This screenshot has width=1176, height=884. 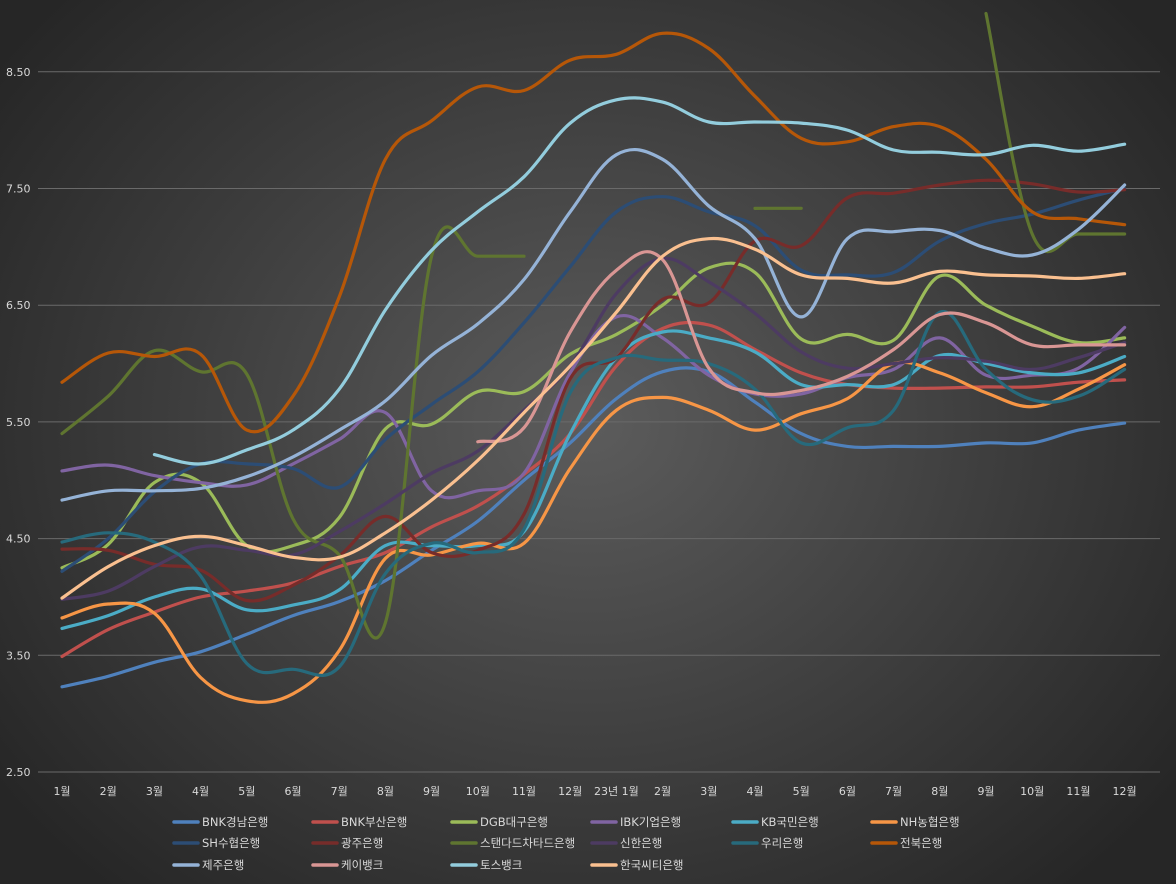 I want to click on legend-item: DGB대구은행, so click(x=499, y=822).